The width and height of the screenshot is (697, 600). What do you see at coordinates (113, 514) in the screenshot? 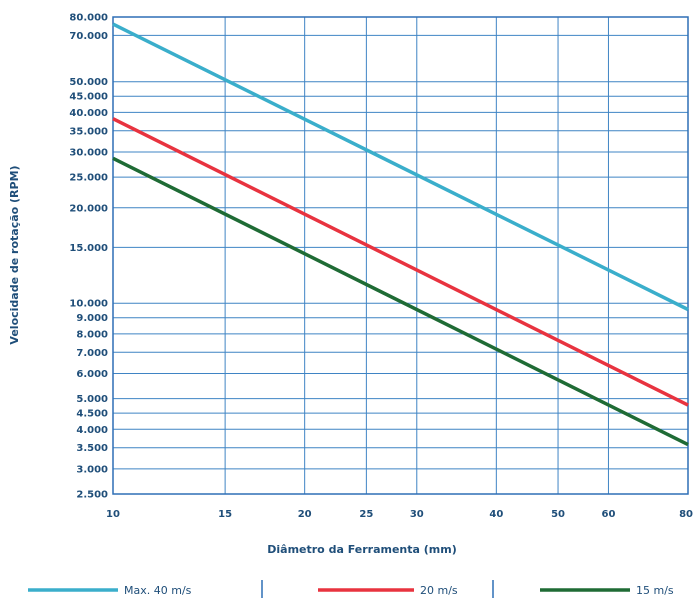
I see `x-tick-label: 10` at bounding box center [113, 514].